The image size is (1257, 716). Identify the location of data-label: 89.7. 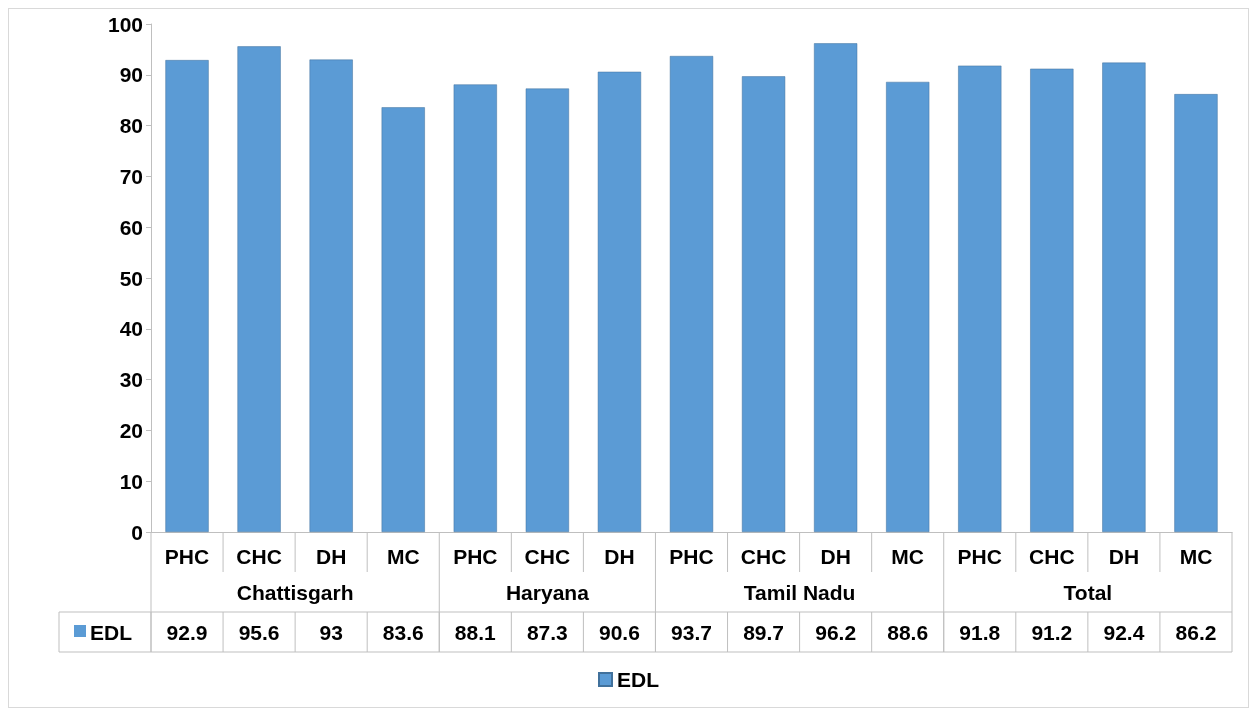
(763, 632).